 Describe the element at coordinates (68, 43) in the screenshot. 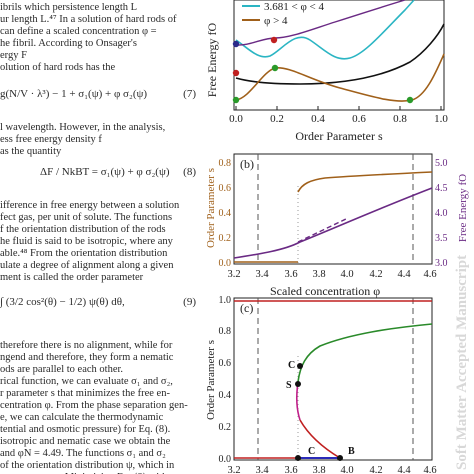

I see `text-line: he fibril. According to Onsager's` at that location.